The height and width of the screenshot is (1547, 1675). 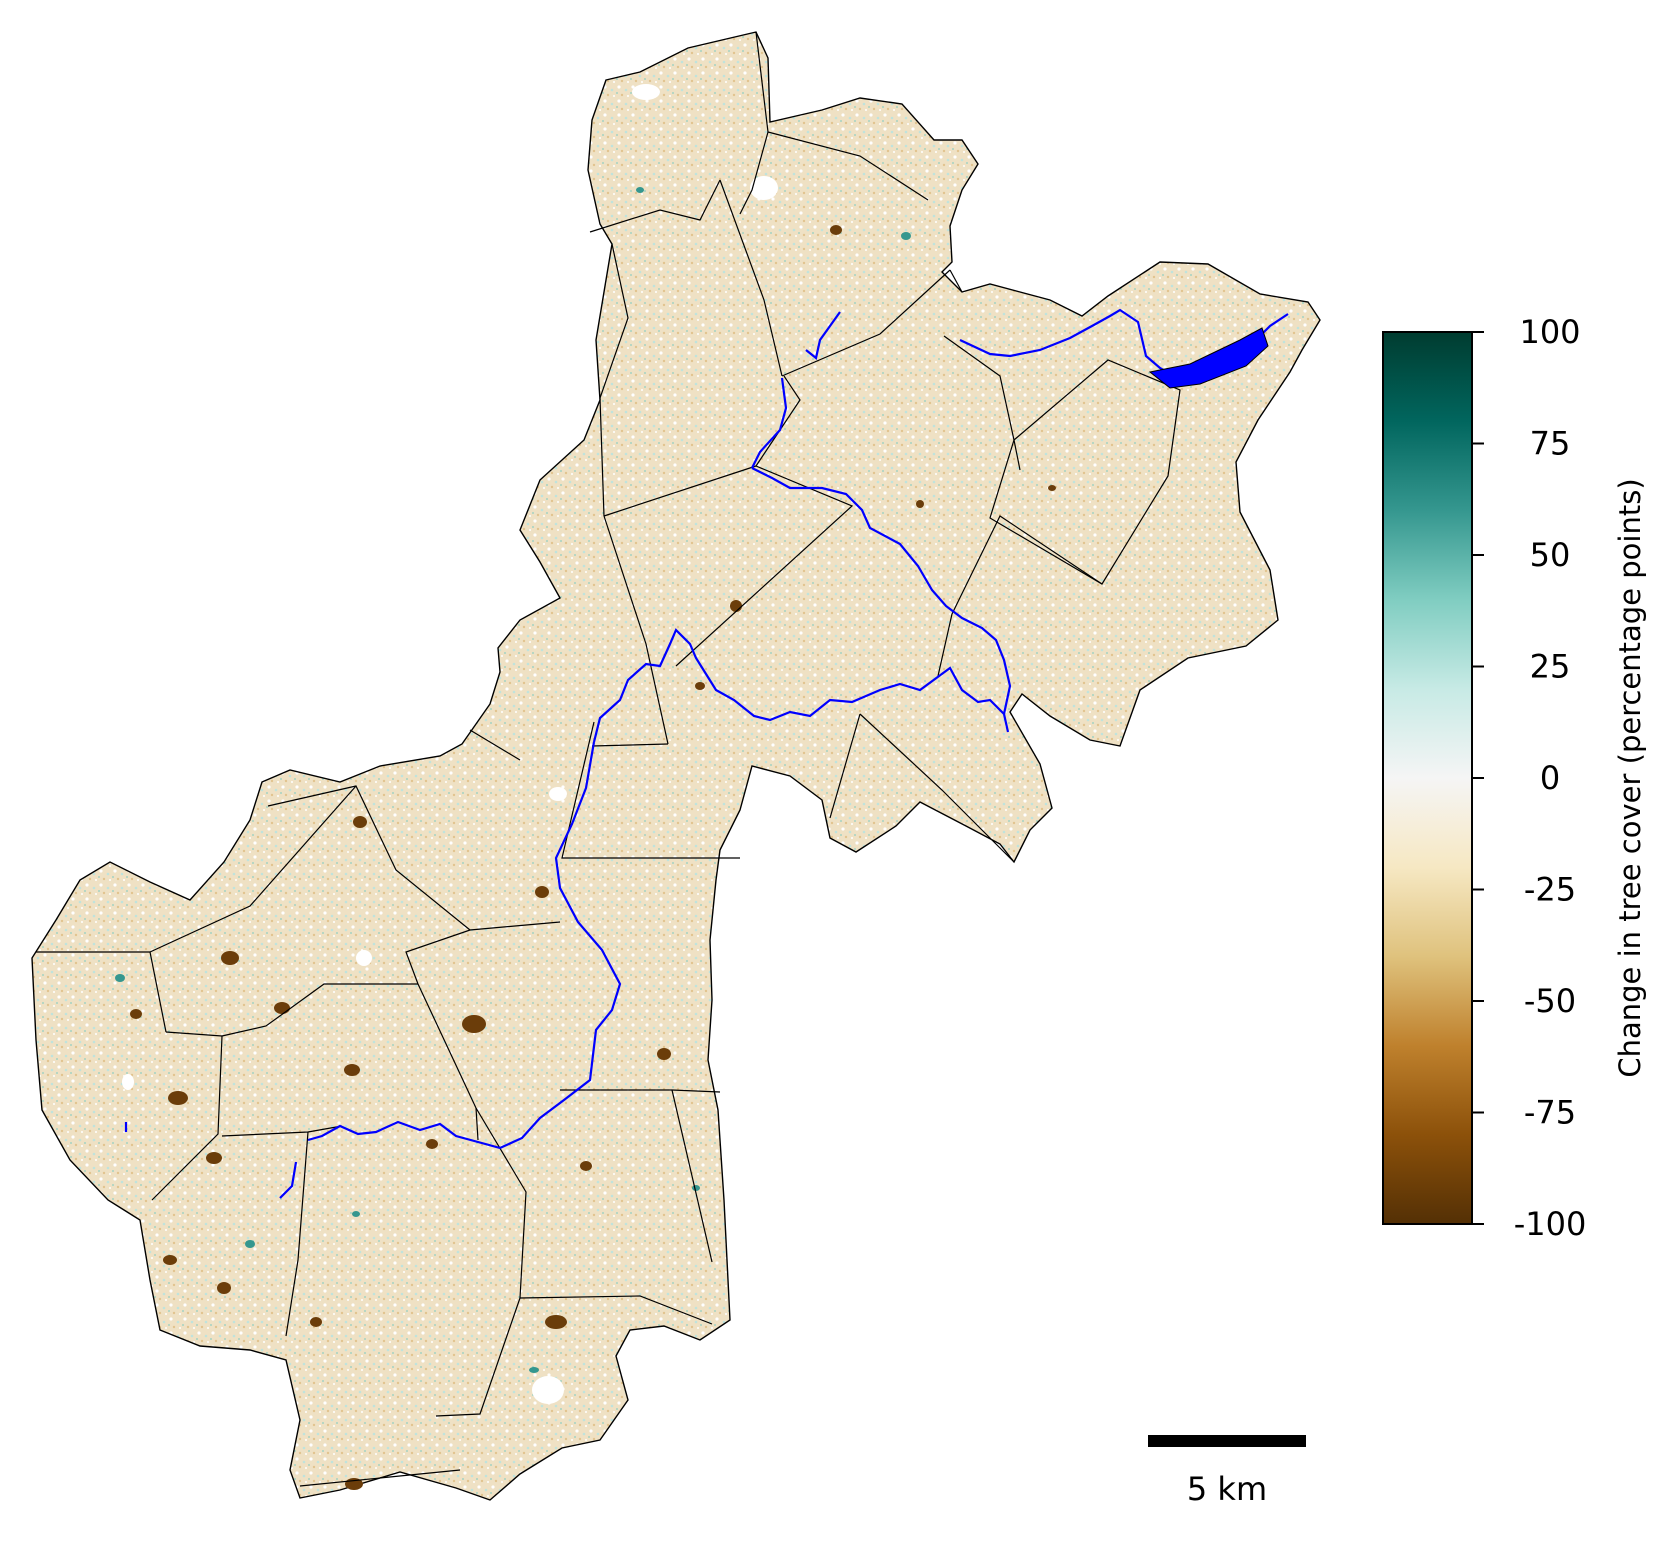 I want to click on scale-bar-label: 5 km, so click(x=1227, y=1489).